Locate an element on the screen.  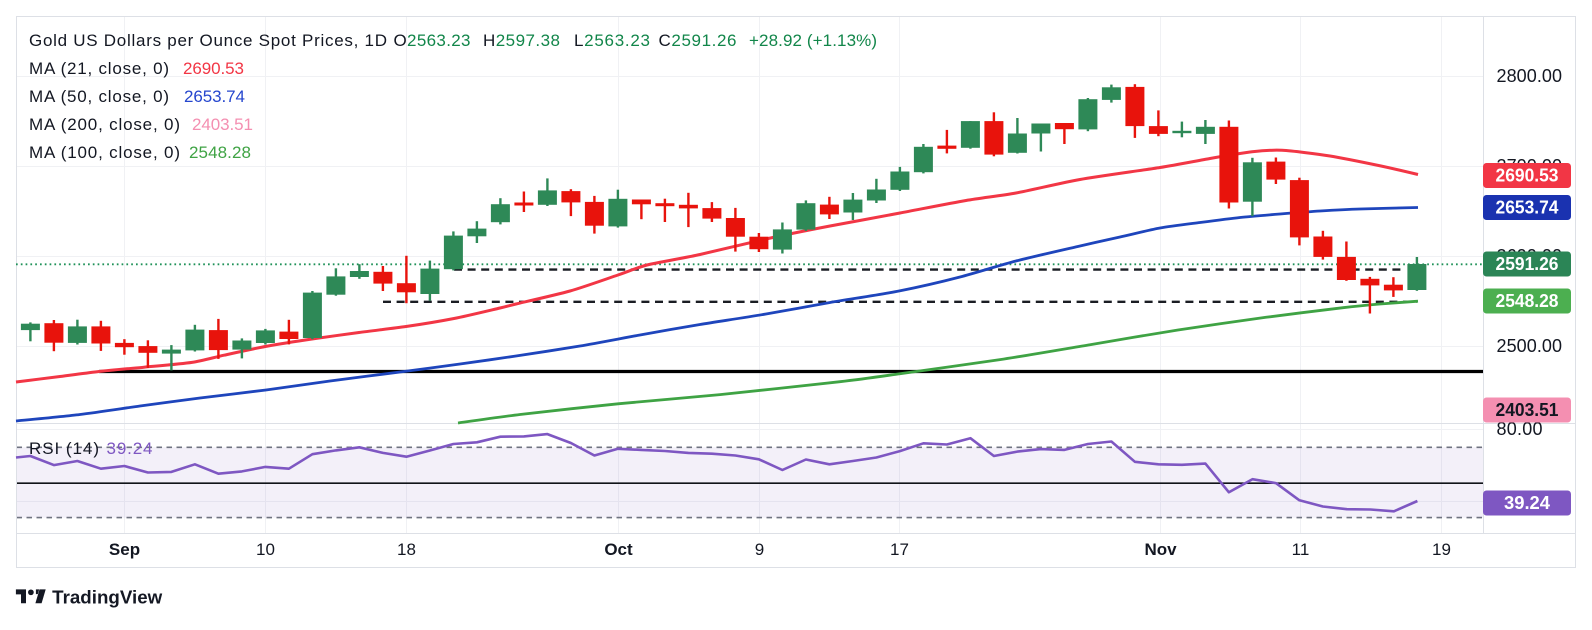
svg-text: MA (100, close, 0) is located at coordinates (104, 152).